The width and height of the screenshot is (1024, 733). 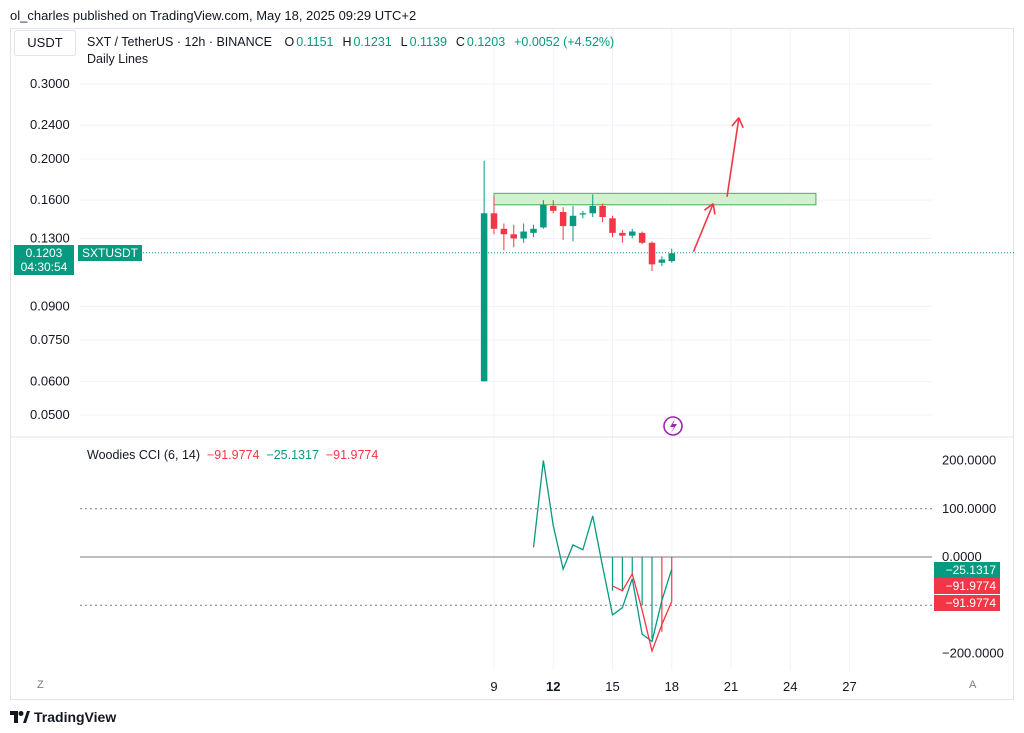 What do you see at coordinates (967, 586) in the screenshot?
I see `cci-tag-2: −91.9774` at bounding box center [967, 586].